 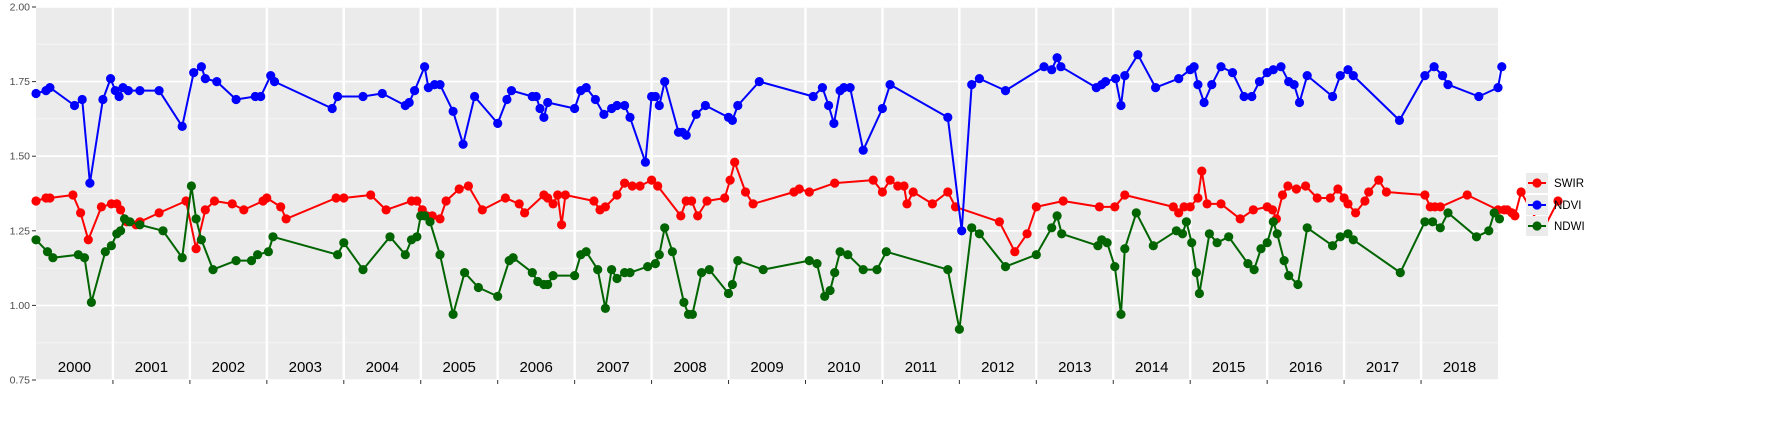 What do you see at coordinates (459, 367) in the screenshot?
I see `year-label: 2005` at bounding box center [459, 367].